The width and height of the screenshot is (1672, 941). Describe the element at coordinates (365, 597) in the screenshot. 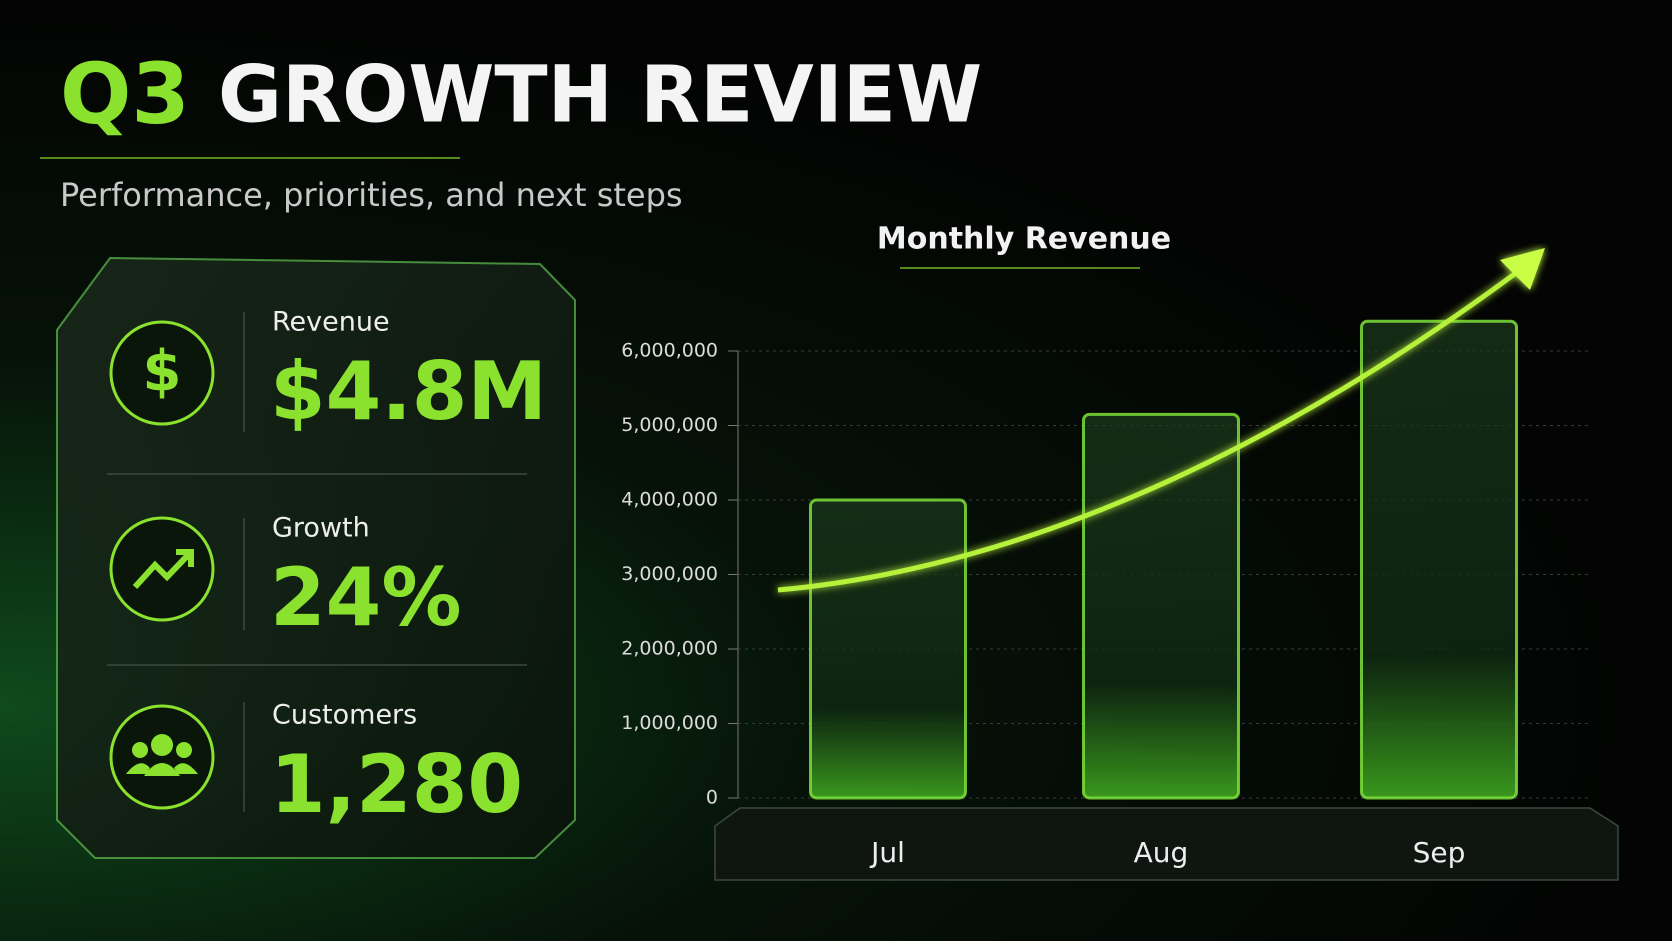

I see `kpi-value: 24%` at that location.